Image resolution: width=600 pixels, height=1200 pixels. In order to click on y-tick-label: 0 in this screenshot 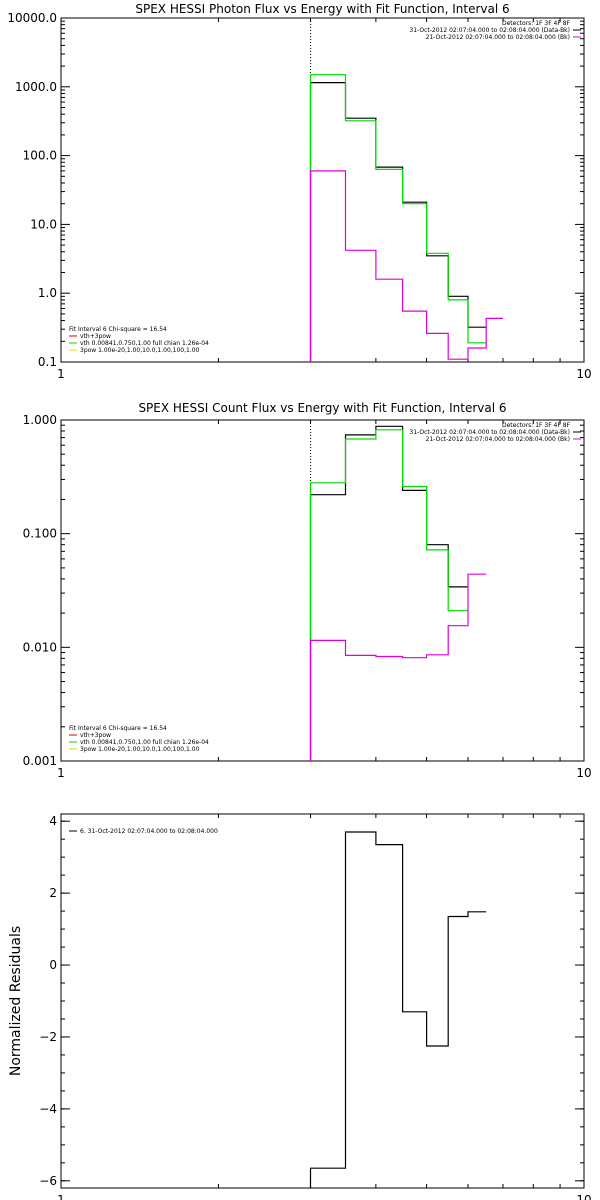, I will do `click(53, 965)`.